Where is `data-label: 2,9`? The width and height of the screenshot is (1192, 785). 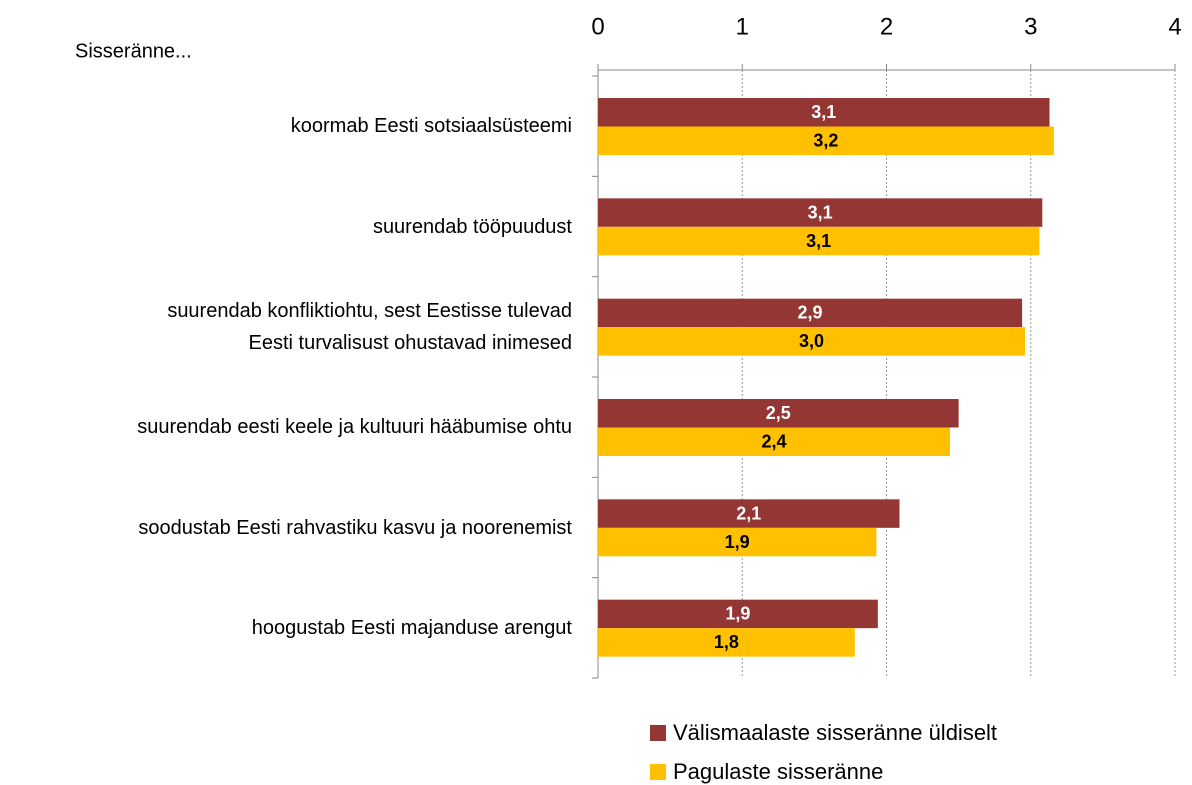 data-label: 2,9 is located at coordinates (810, 313).